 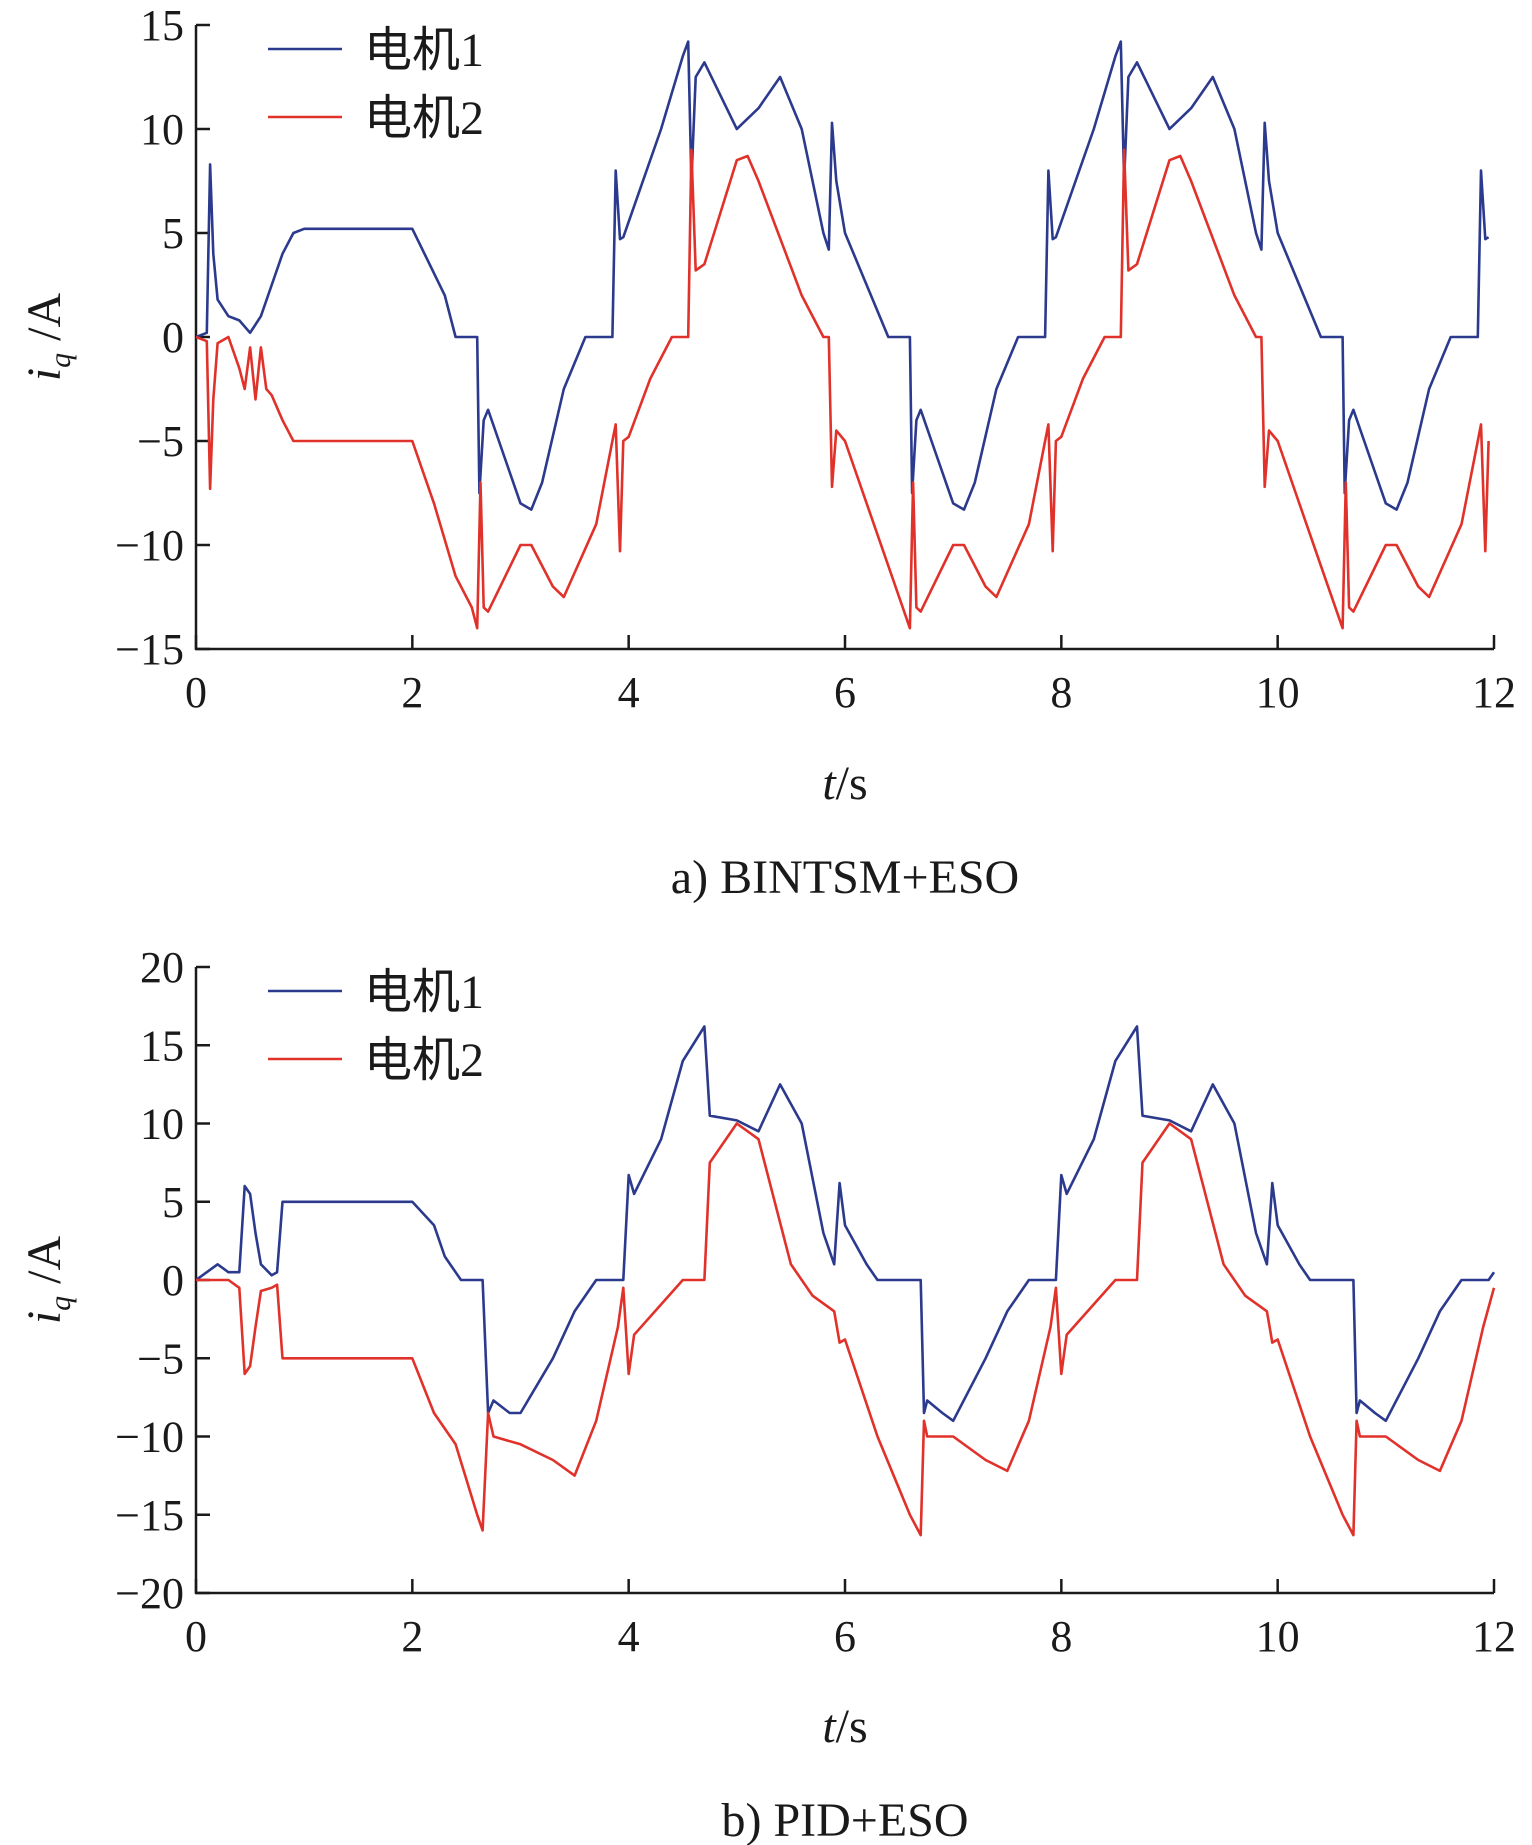 I want to click on chart-caption: a) BINTSM+ESO, so click(x=845, y=877).